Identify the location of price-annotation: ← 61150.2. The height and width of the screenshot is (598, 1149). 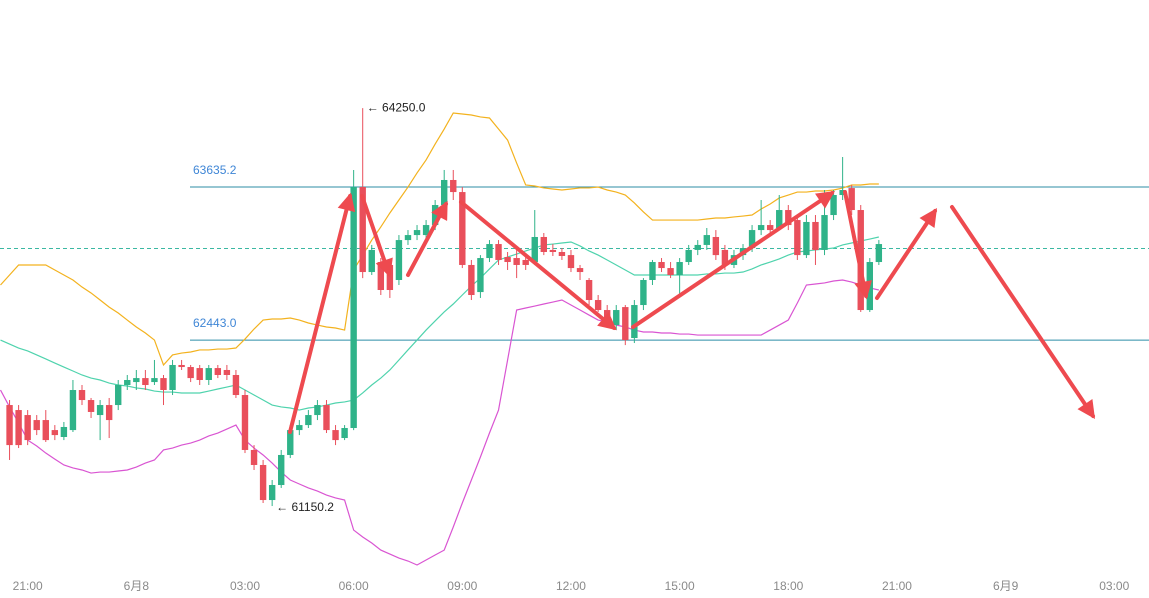
(305, 507).